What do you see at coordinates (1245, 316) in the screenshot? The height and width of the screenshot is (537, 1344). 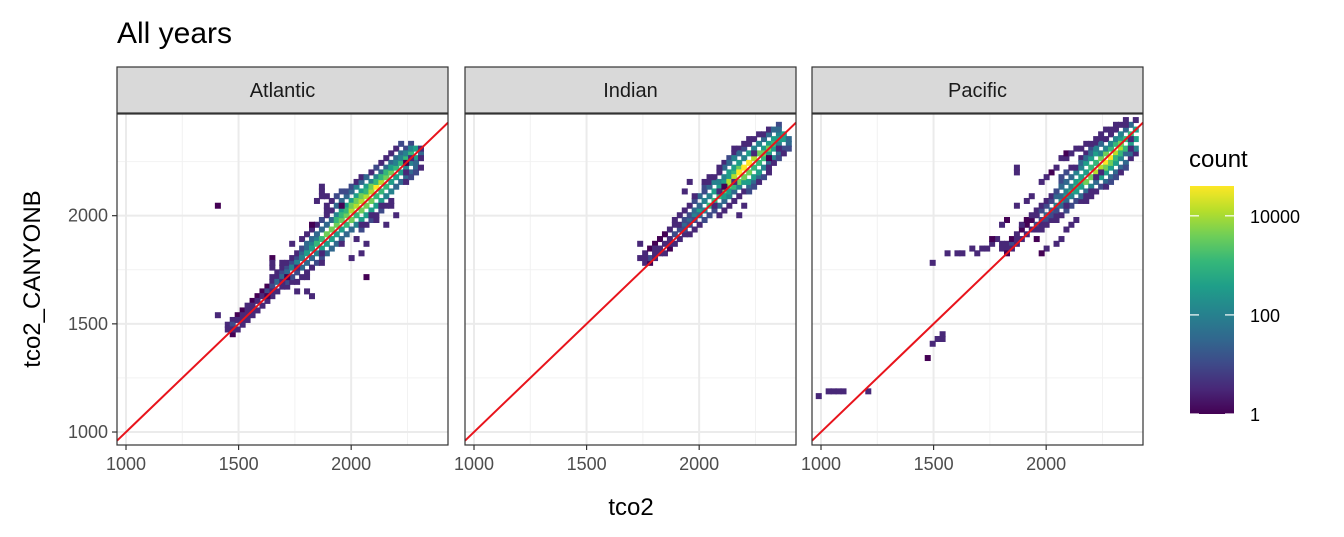 I see `legend-breaks: 10000 100 1` at bounding box center [1245, 316].